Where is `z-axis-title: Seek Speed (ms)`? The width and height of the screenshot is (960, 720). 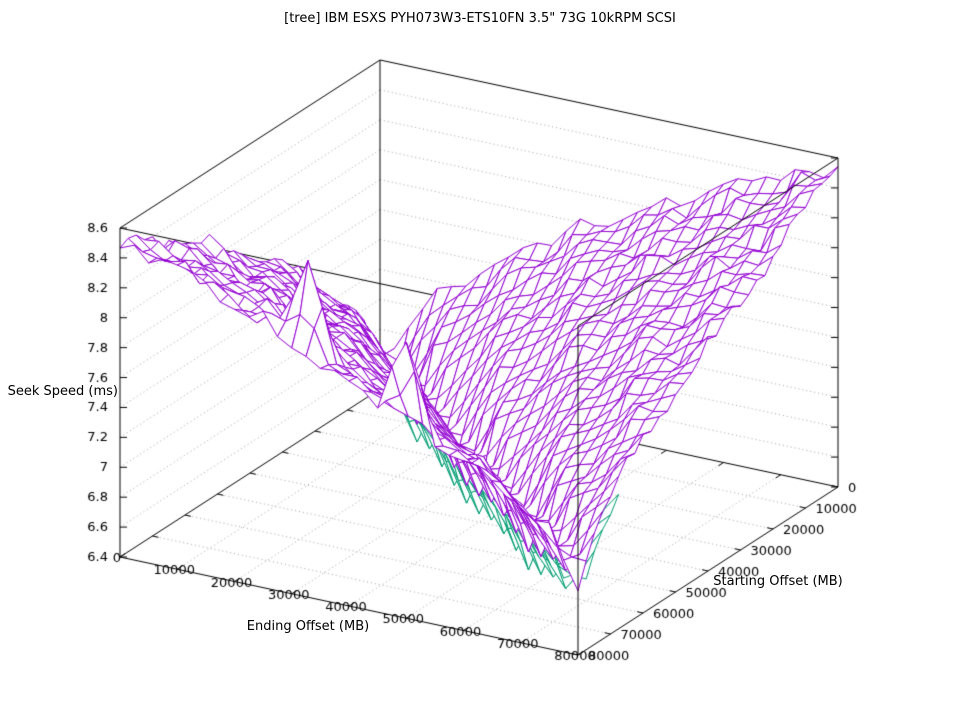
z-axis-title: Seek Speed (ms) is located at coordinates (62, 391).